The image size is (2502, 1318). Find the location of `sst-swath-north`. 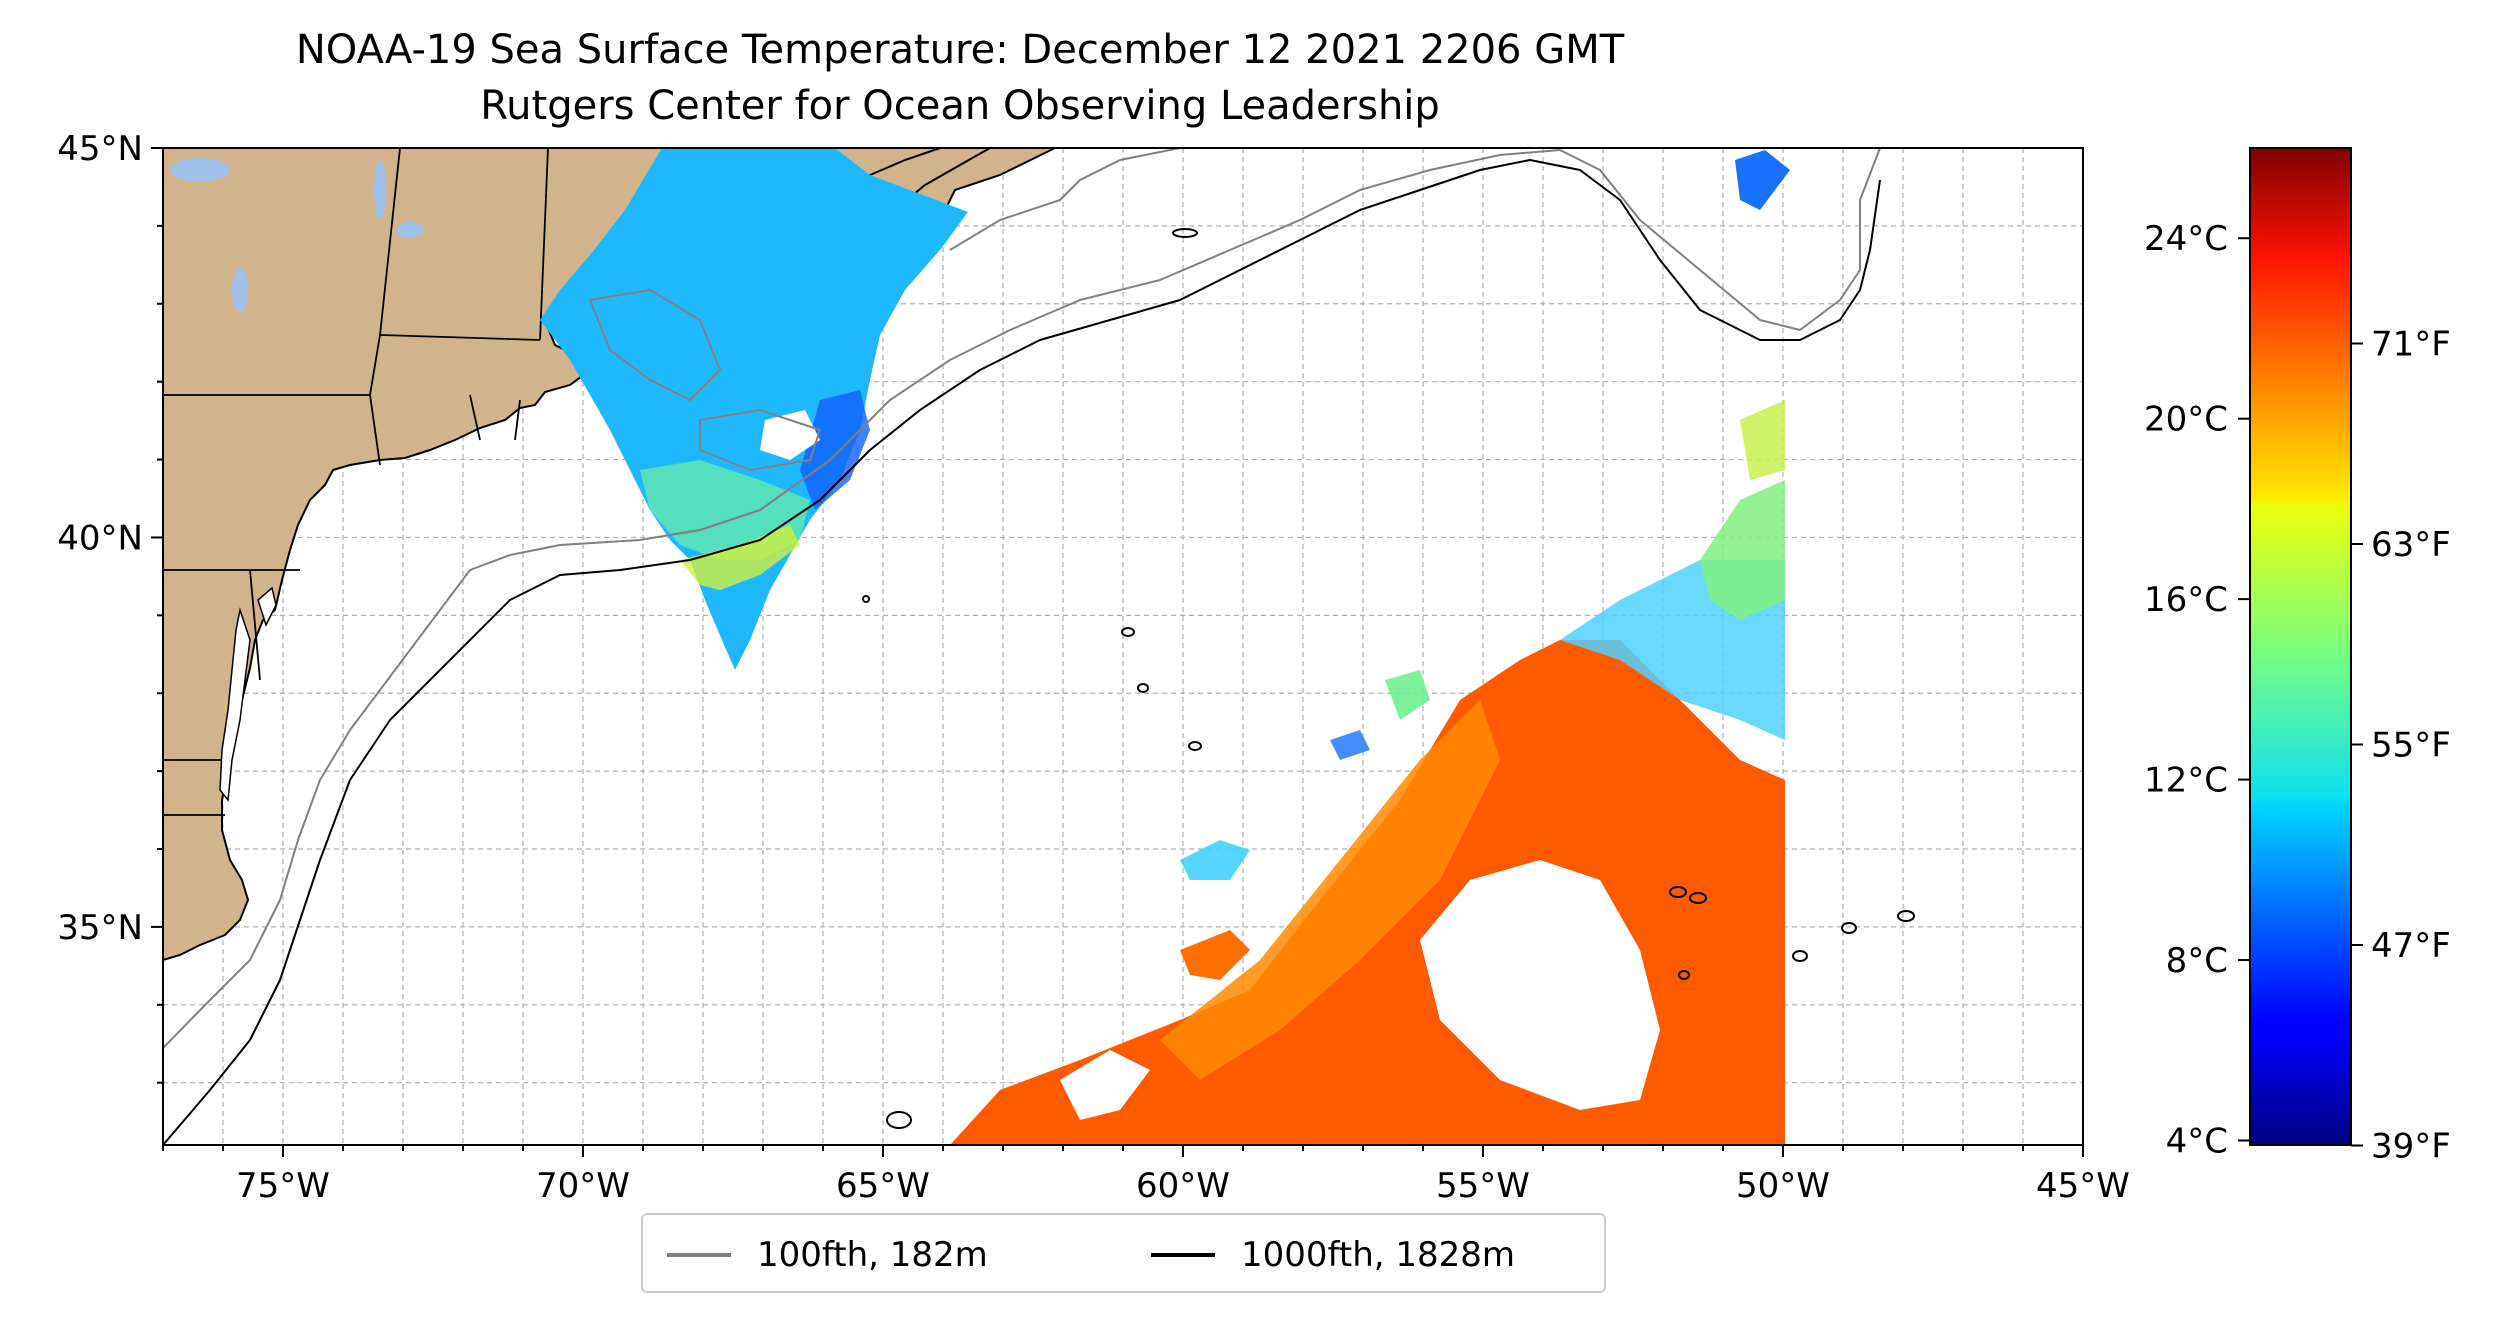

sst-swath-north is located at coordinates (754, 409).